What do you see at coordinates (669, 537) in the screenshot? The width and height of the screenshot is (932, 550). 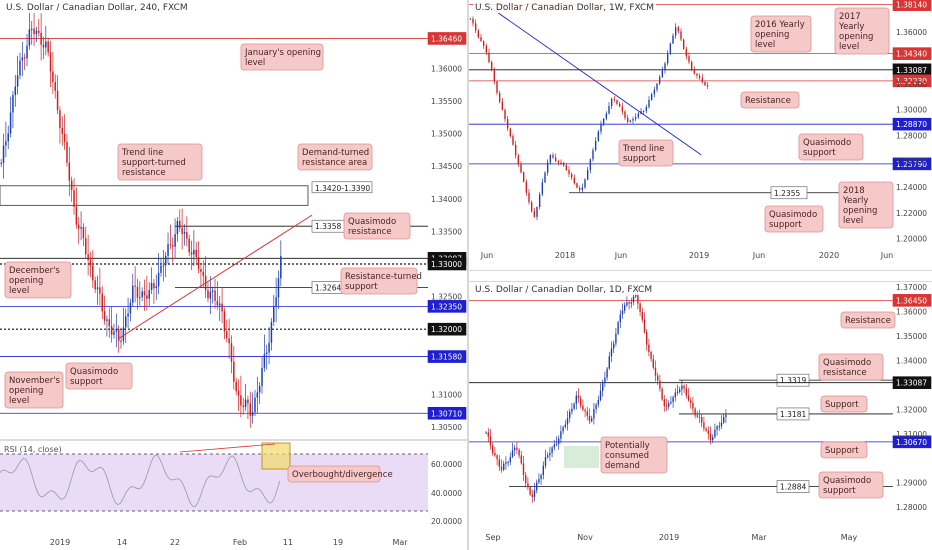 I see `daily-time-tick: 2019` at bounding box center [669, 537].